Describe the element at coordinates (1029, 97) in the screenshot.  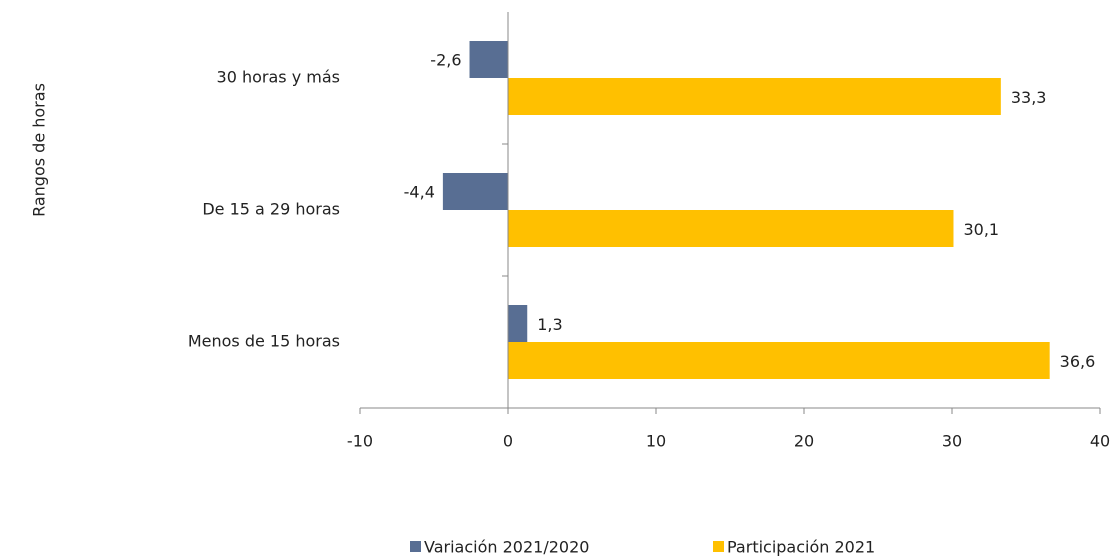
I see `data-label: 33,3` at that location.